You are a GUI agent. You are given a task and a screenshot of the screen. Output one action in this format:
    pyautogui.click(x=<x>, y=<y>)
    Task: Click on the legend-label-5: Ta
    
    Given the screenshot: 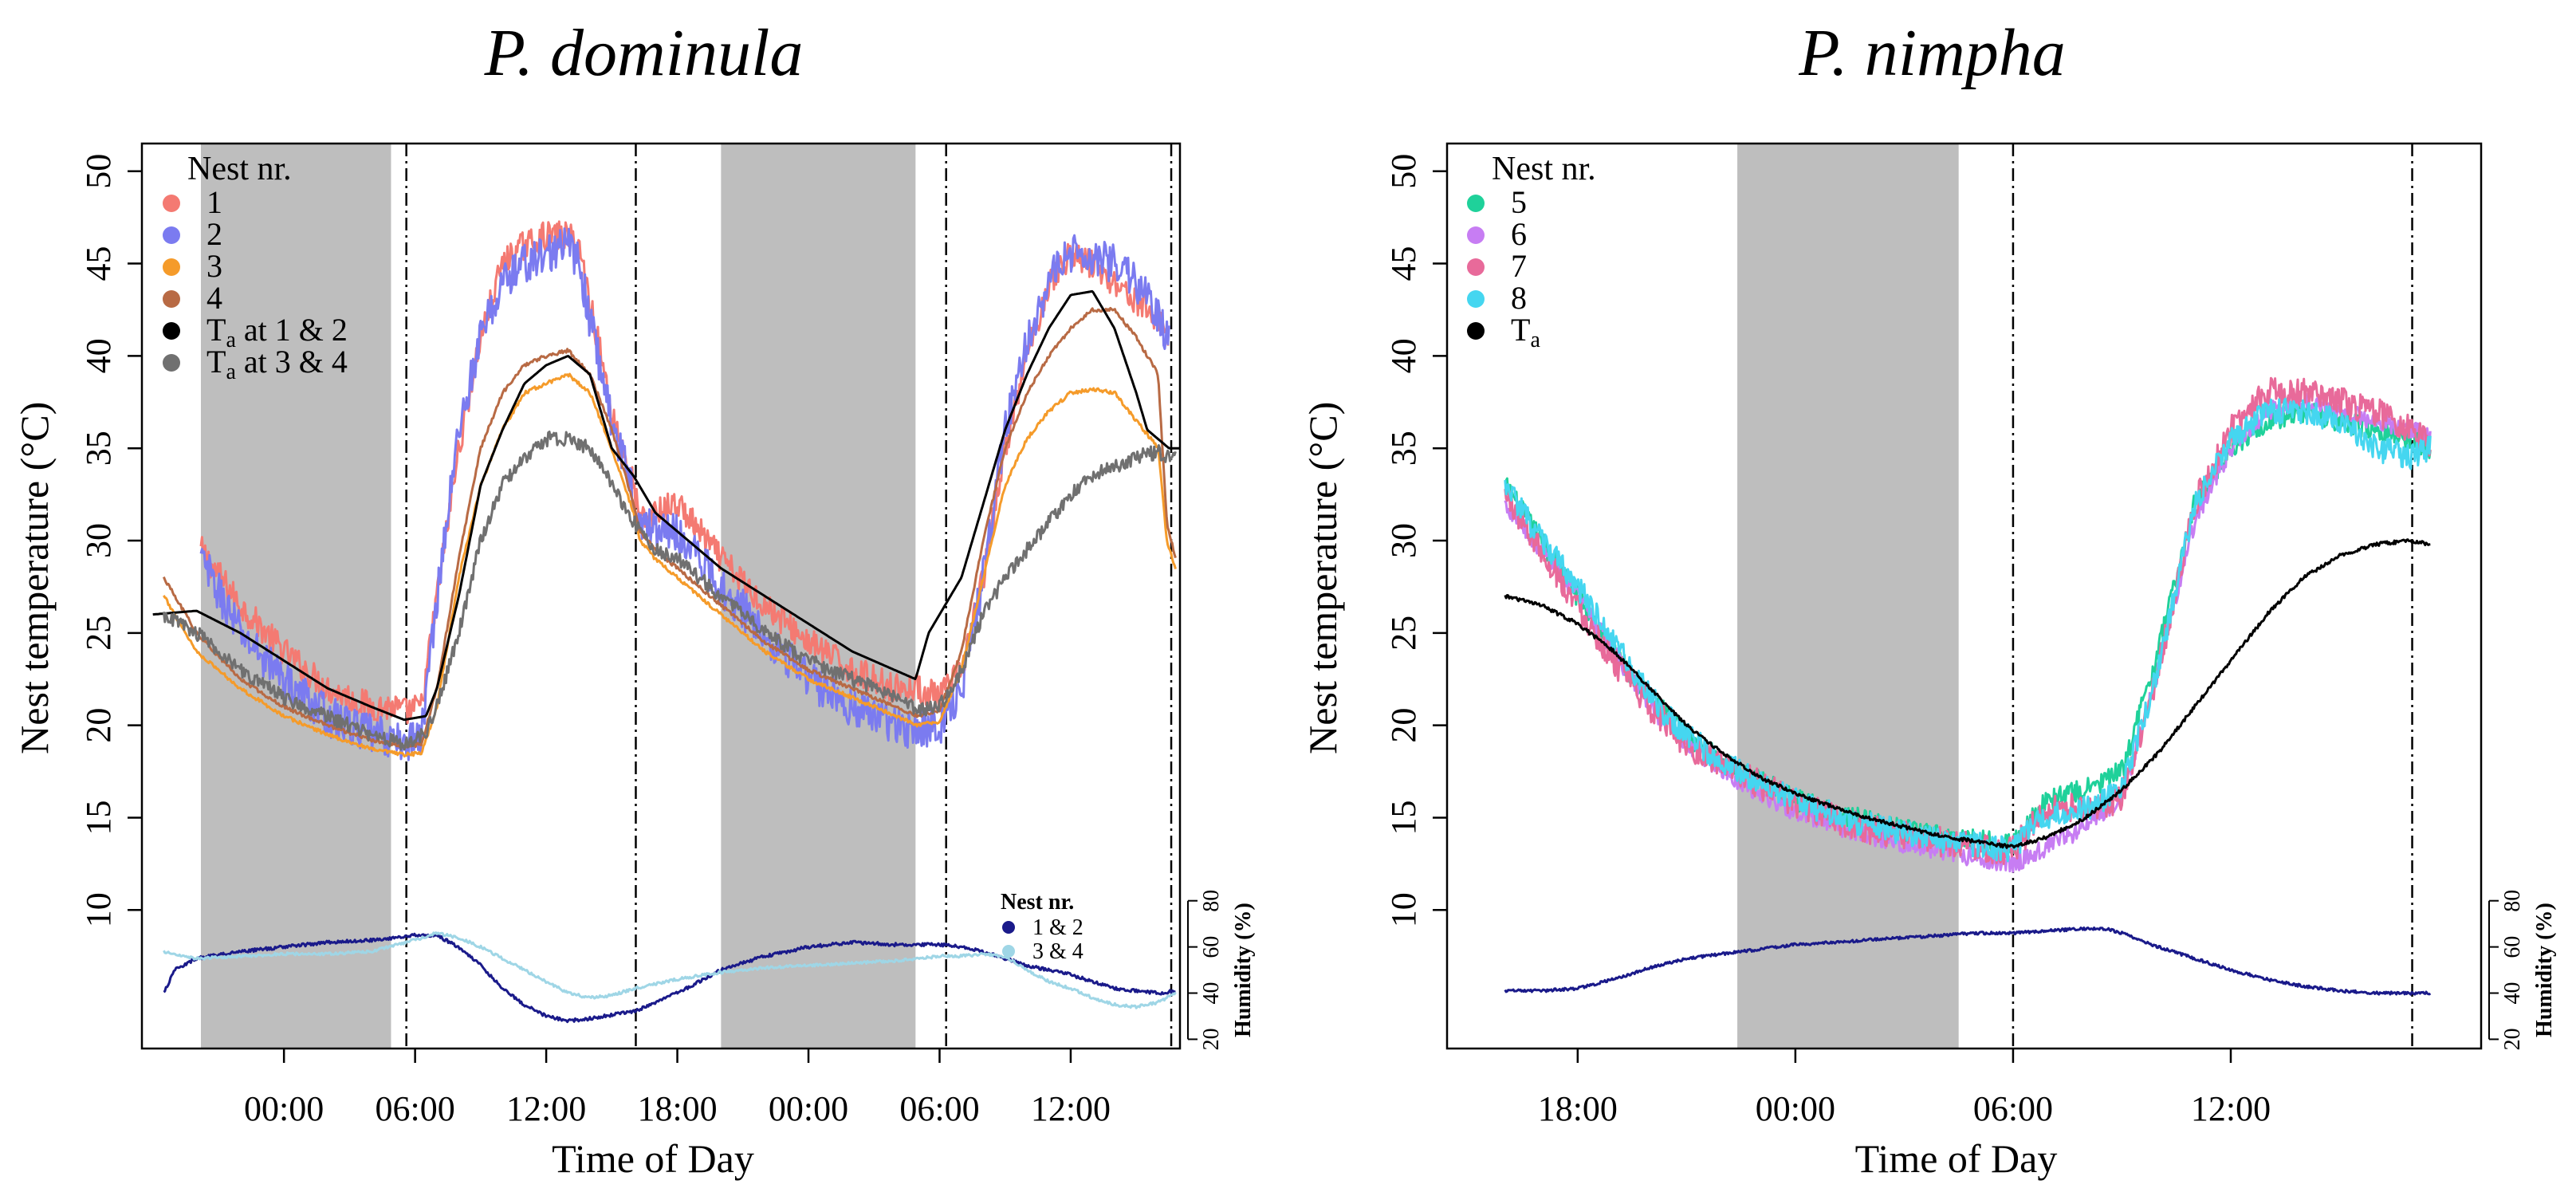 What is the action you would take?
    pyautogui.click(x=1526, y=332)
    